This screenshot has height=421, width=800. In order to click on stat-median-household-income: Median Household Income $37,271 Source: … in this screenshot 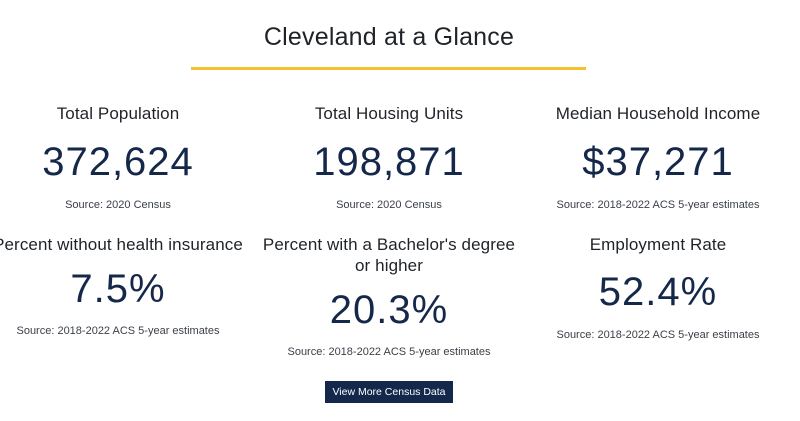, I will do `click(658, 157)`.